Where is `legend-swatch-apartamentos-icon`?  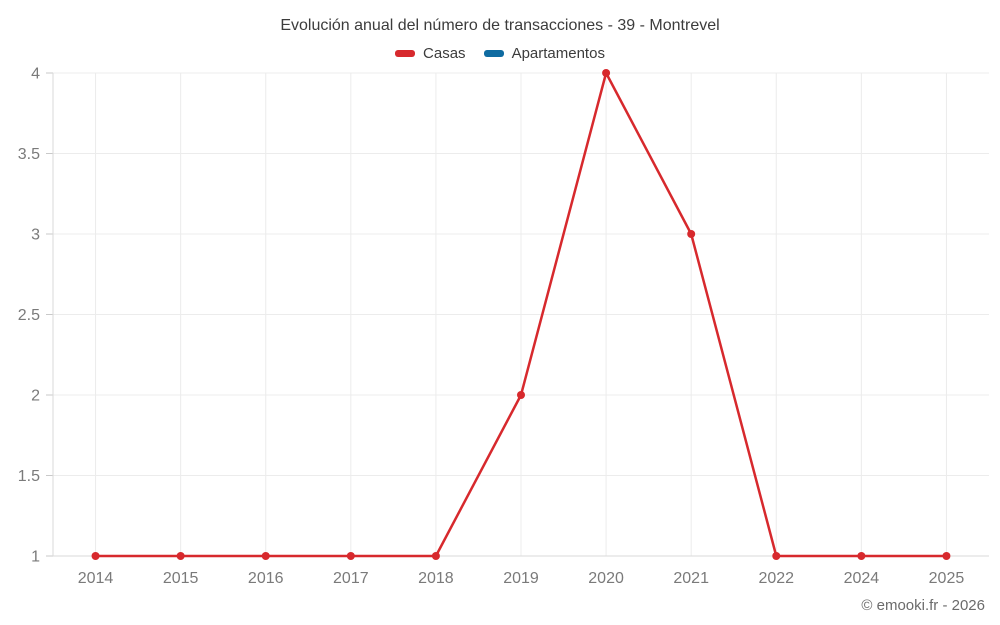
legend-swatch-apartamentos-icon is located at coordinates (493, 53).